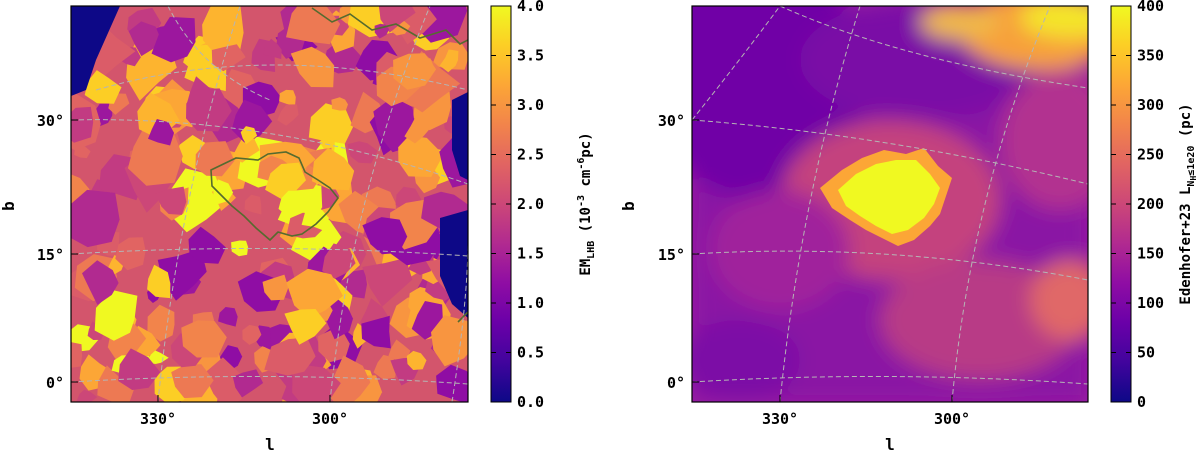 This screenshot has height=454, width=1200. What do you see at coordinates (1150, 56) in the screenshot?
I see `colorbar-tick-label: 350` at bounding box center [1150, 56].